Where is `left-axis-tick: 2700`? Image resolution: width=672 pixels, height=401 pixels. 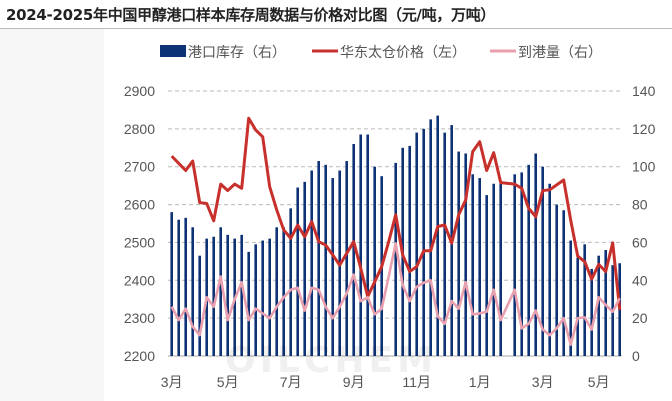 left-axis-tick: 2700 is located at coordinates (139, 167).